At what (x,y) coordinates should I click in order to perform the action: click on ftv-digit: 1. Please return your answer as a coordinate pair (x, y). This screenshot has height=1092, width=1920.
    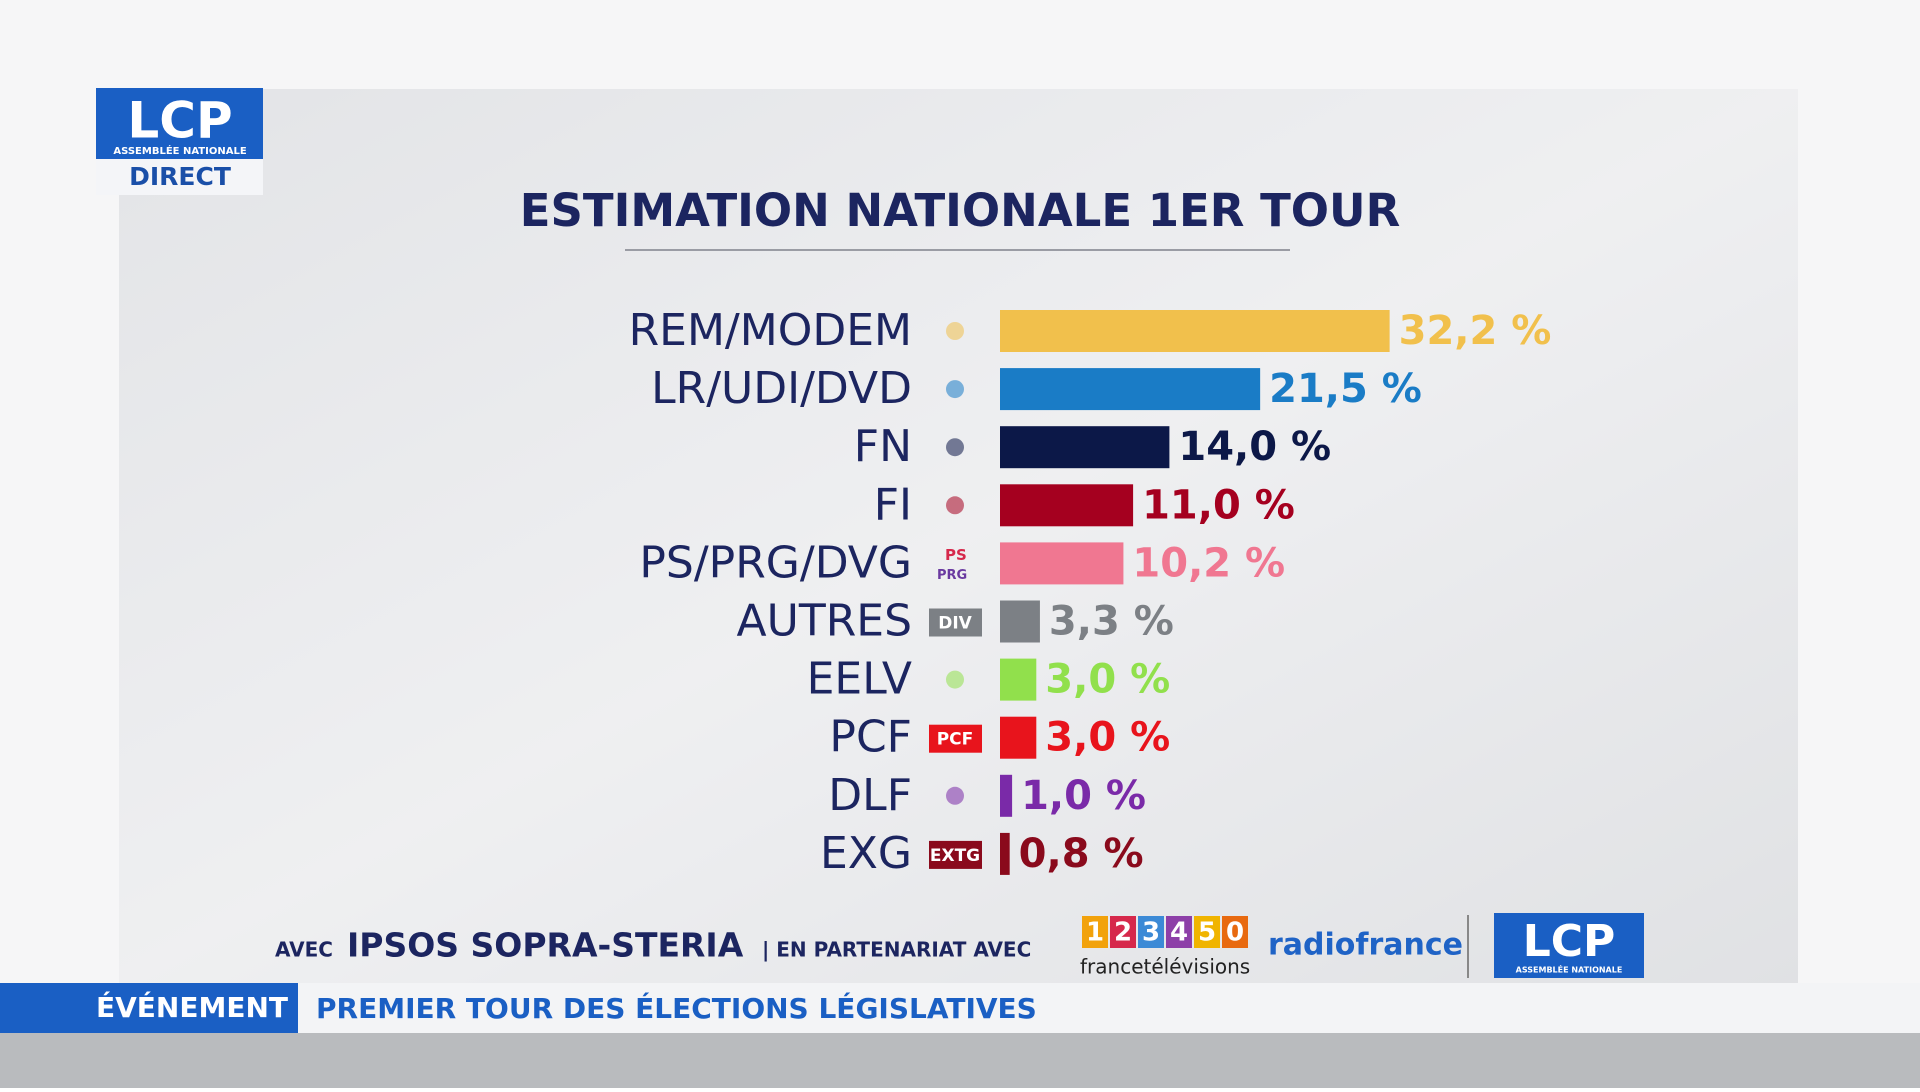
    Looking at the image, I should click on (1095, 933).